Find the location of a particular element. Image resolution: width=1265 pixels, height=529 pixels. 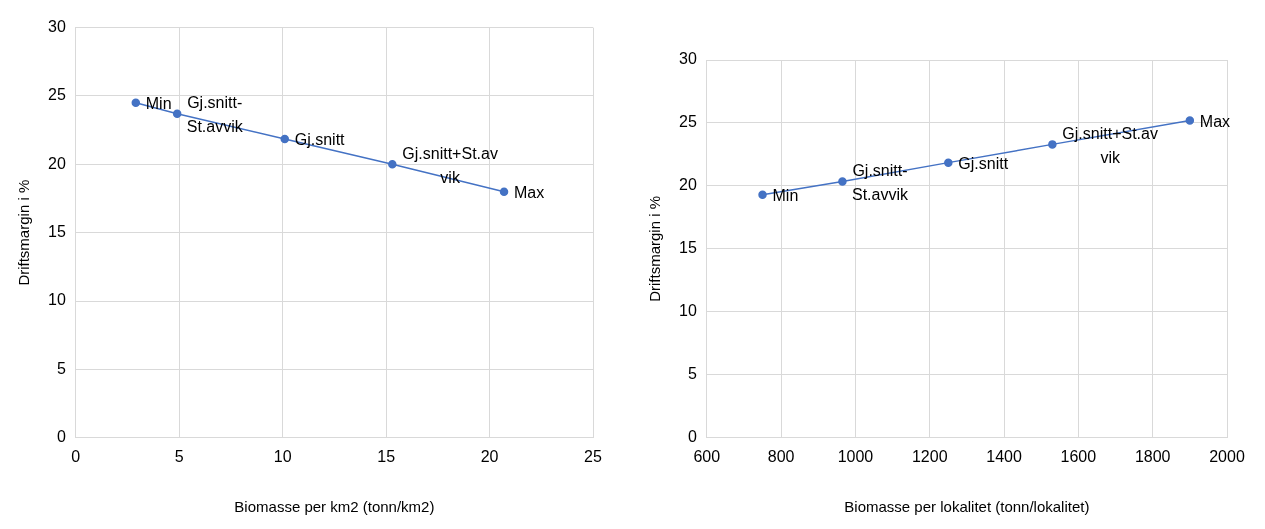

x-tick-label: 800 is located at coordinates (781, 456).